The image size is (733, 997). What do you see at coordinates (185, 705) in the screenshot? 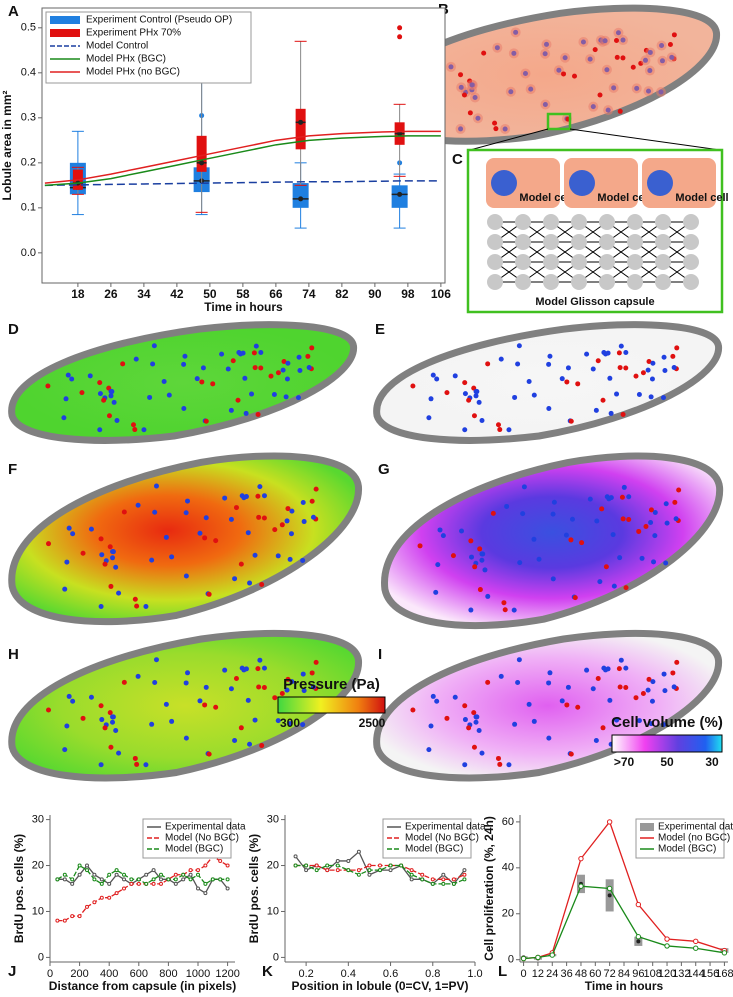
I see `liver-outline` at bounding box center [185, 705].